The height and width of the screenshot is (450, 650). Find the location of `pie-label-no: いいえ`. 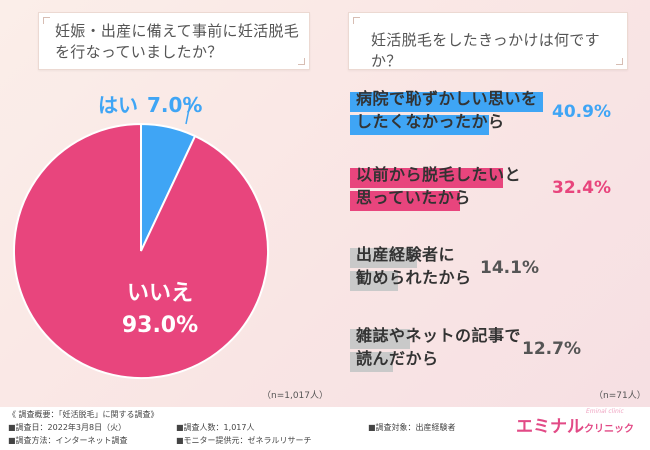

pie-label-no: いいえ is located at coordinates (160, 293).